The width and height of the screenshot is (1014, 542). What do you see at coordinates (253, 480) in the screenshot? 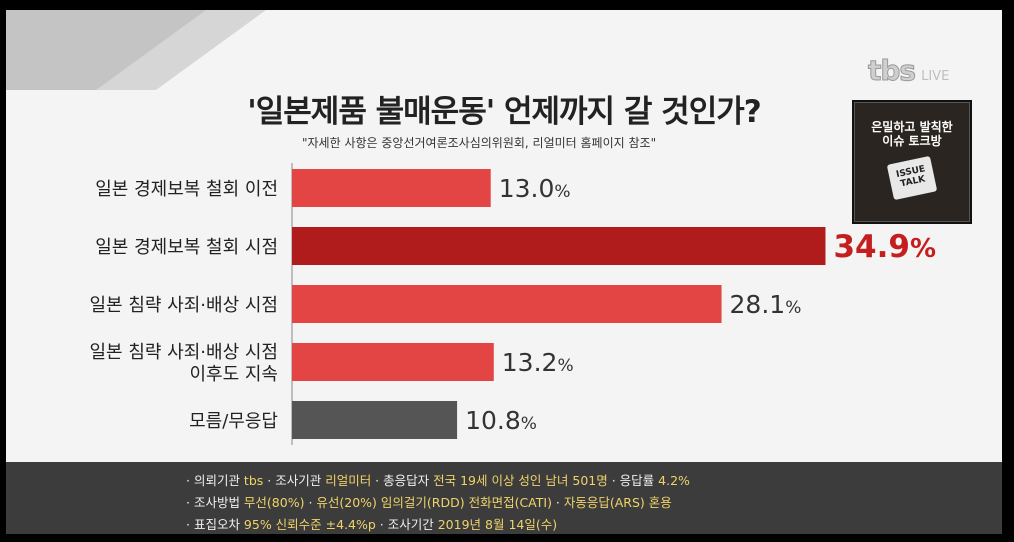
I see `footer-segment: tbs` at bounding box center [253, 480].